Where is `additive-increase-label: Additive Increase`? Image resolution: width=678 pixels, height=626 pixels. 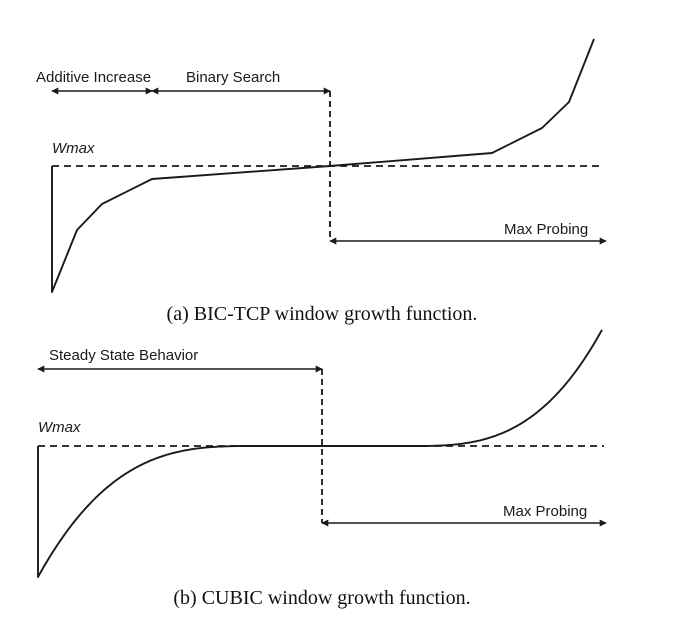
additive-increase-label: Additive Increase is located at coordinates (93, 77).